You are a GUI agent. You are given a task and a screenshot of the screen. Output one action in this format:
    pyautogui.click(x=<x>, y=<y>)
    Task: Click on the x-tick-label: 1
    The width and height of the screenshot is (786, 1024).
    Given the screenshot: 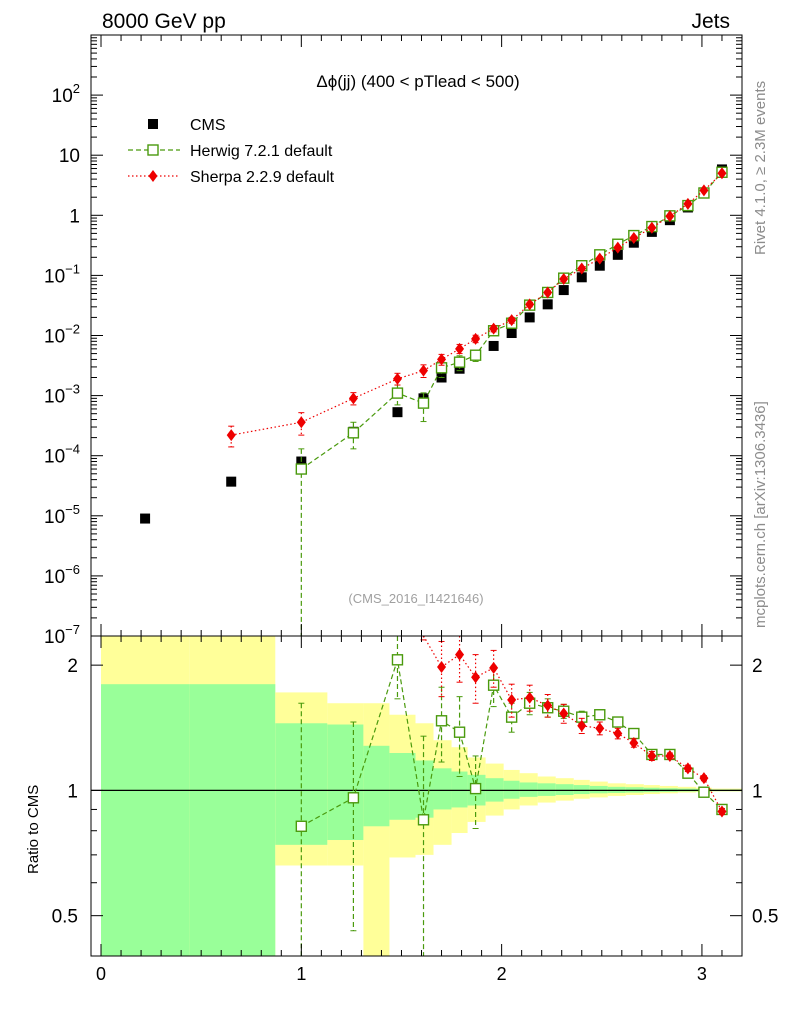 What is the action you would take?
    pyautogui.click(x=301, y=974)
    